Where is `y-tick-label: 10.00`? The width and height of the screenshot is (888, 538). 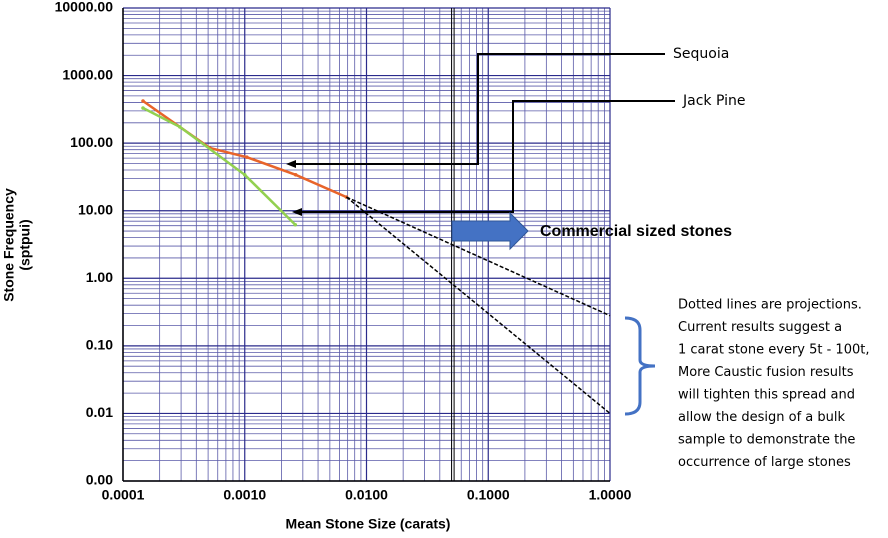
y-tick-label: 10.00 is located at coordinates (95, 209).